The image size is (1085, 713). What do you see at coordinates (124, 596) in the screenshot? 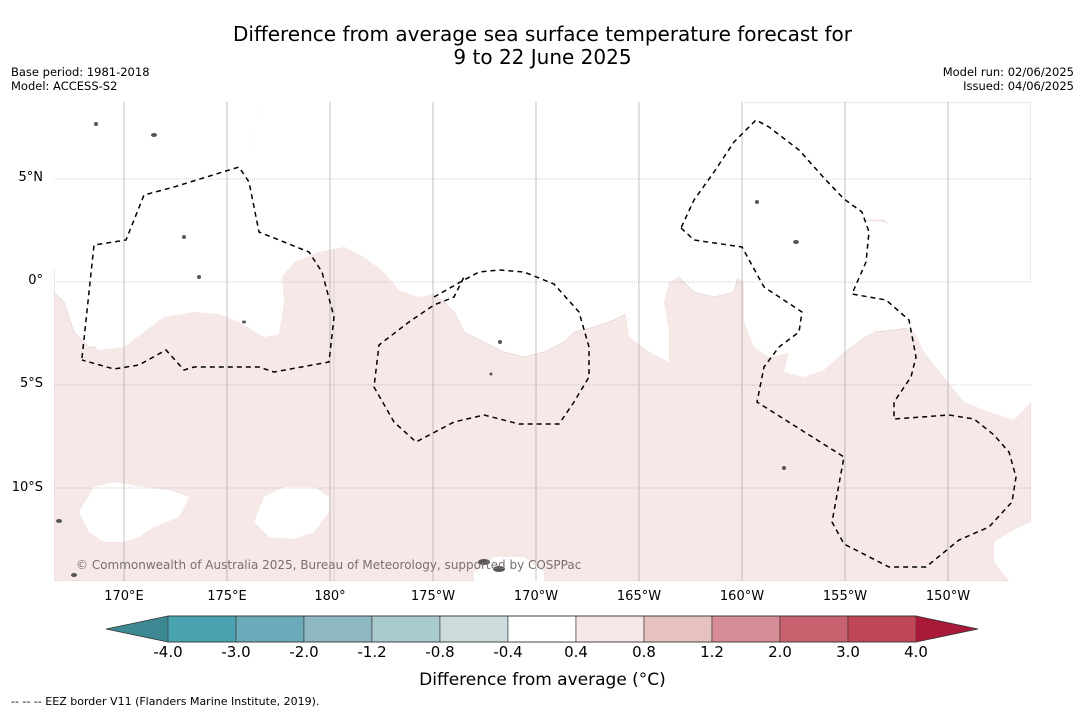
I see `lon-label-170e: 170°E` at bounding box center [124, 596].